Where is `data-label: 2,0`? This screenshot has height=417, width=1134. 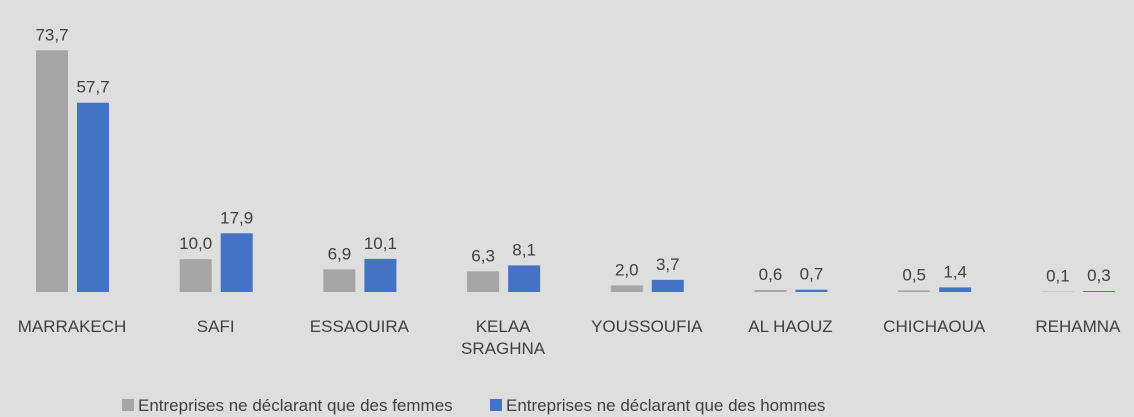 data-label: 2,0 is located at coordinates (627, 269).